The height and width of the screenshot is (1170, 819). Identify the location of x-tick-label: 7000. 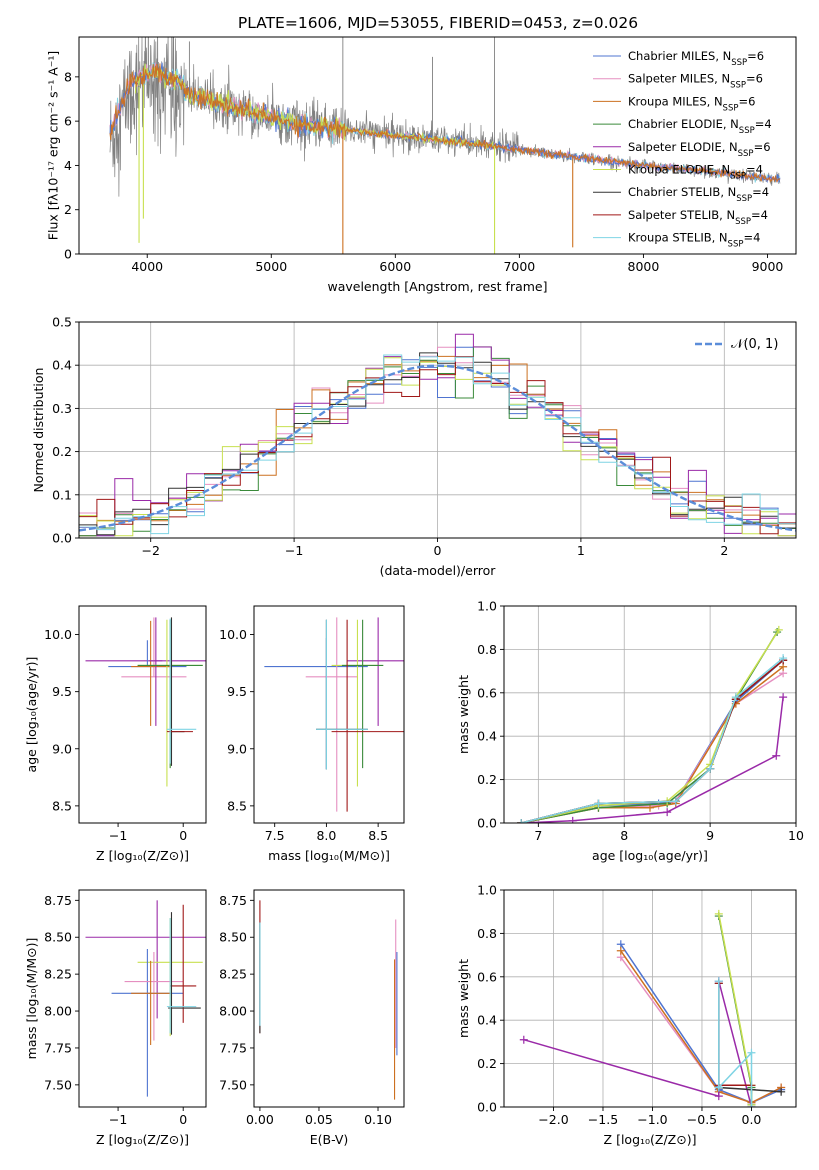
(519, 266).